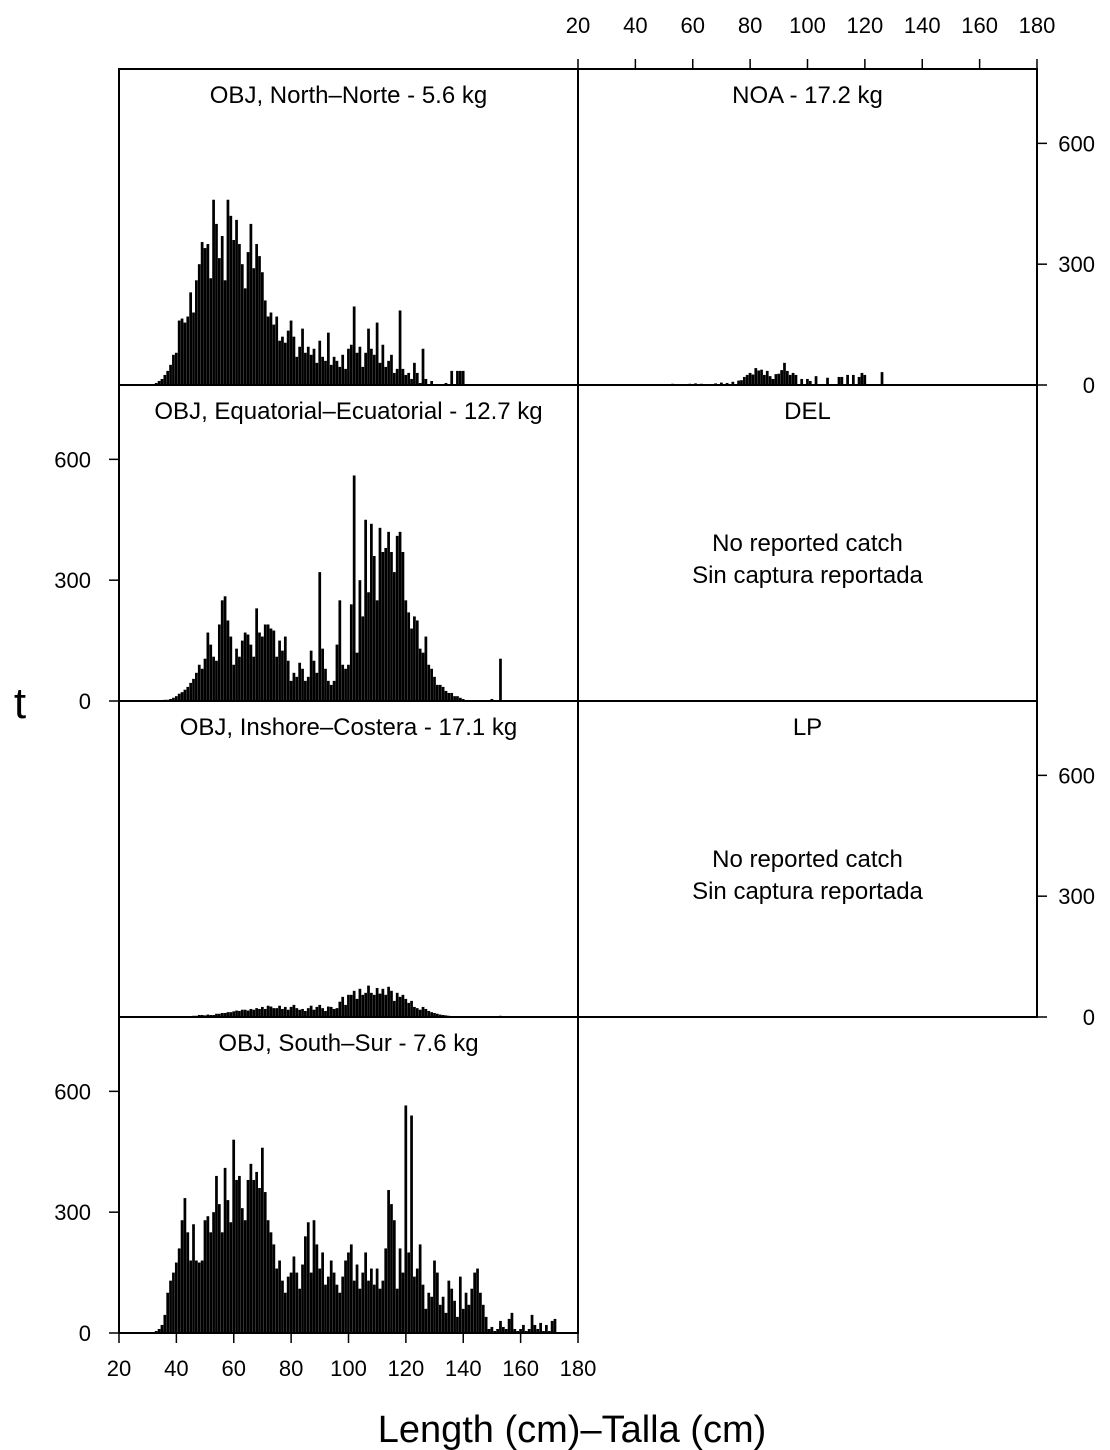 This screenshot has height=1450, width=1110. Describe the element at coordinates (85, 701) in the screenshot. I see `y-tick-label: 0` at that location.